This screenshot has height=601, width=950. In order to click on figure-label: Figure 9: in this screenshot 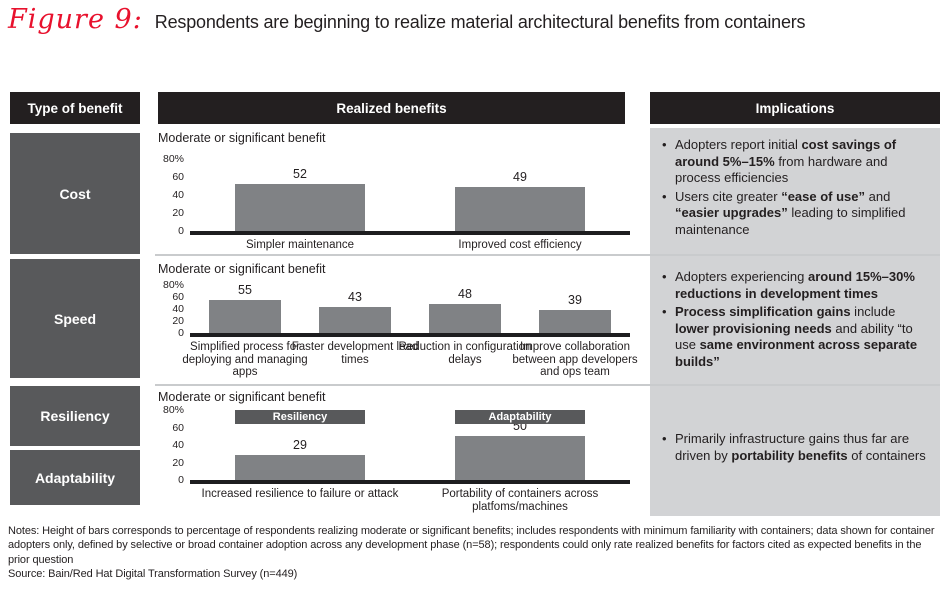, I will do `click(75, 19)`.